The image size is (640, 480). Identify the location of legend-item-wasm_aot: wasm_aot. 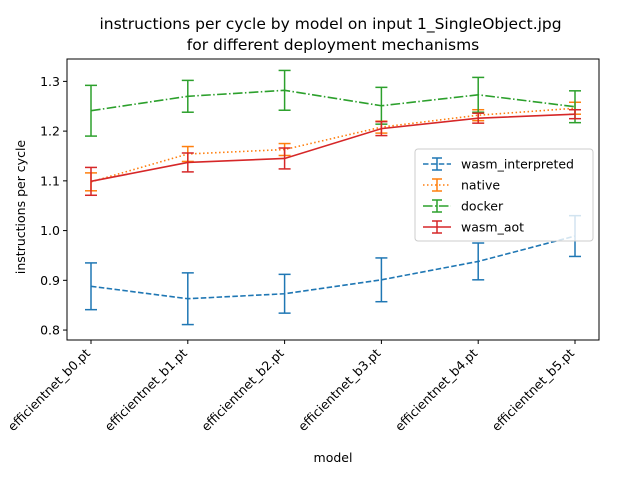
(473, 227).